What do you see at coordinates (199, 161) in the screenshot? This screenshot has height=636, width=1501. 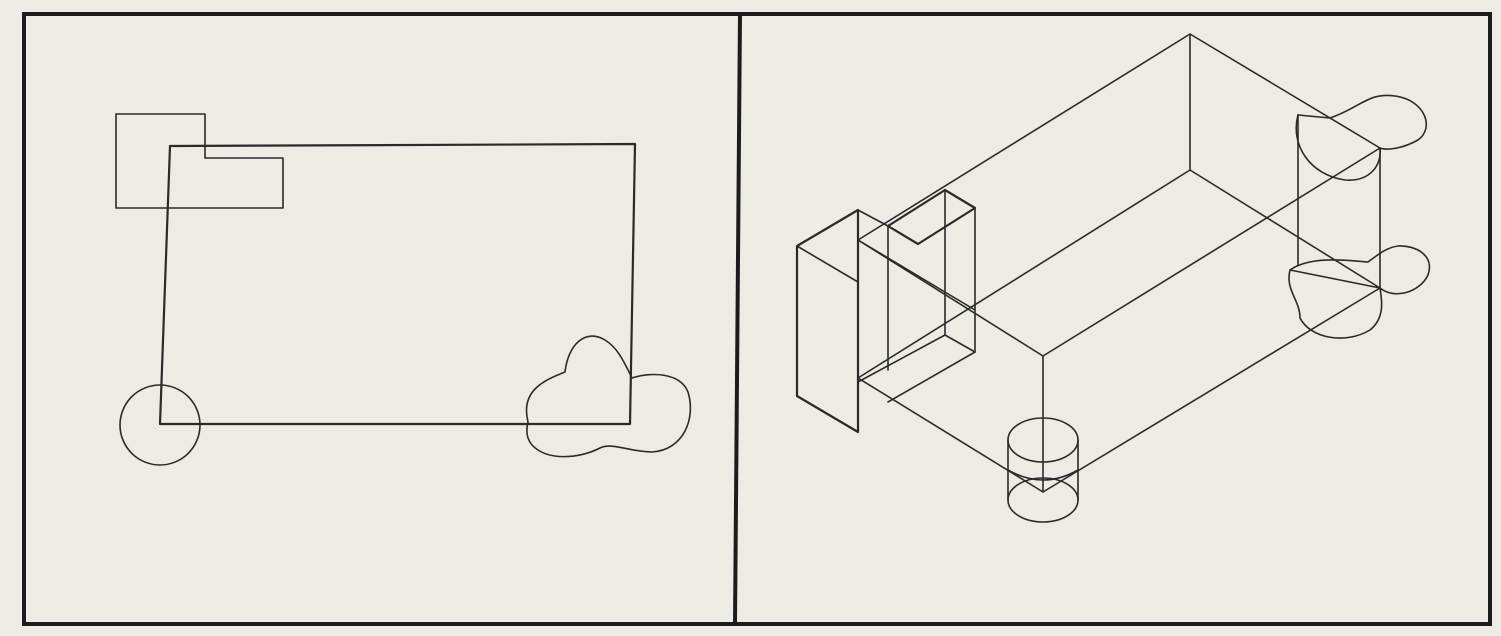 I see `plan-l-tab` at bounding box center [199, 161].